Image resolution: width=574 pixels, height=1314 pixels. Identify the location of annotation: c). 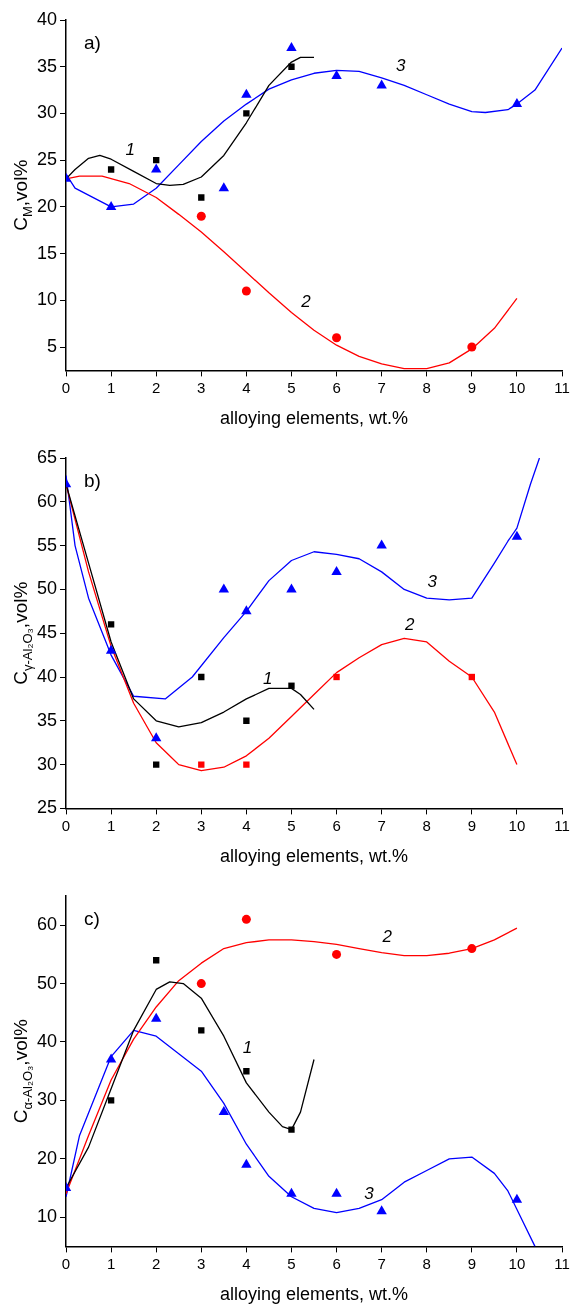
(92, 919).